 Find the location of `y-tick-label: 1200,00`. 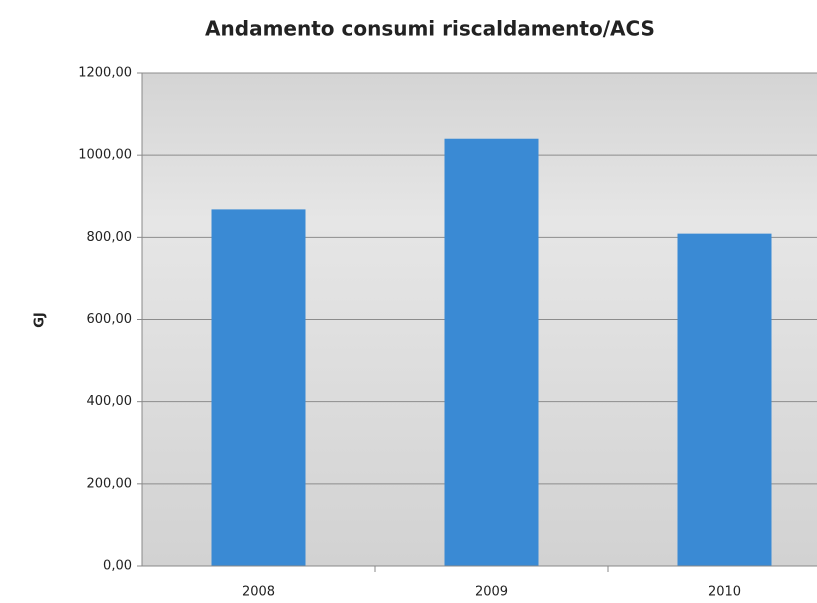

y-tick-label: 1200,00 is located at coordinates (105, 73).